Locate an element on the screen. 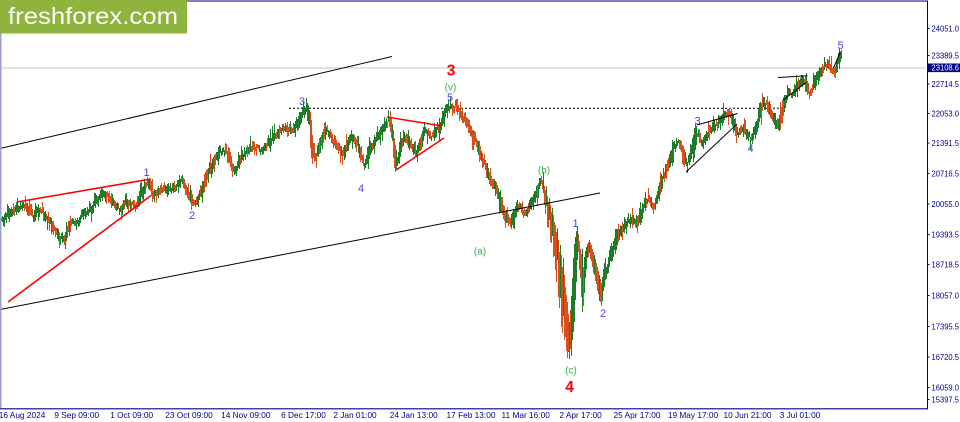 This screenshot has height=422, width=960. svg-text: 24051.0 is located at coordinates (946, 29).